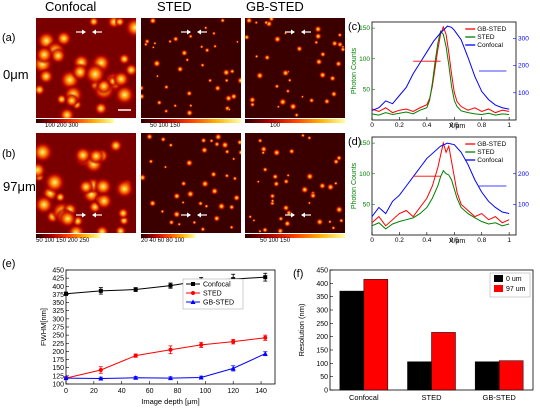 This screenshot has height=410, width=540. Describe the element at coordinates (9, 154) in the screenshot. I see `panel-label-b: (b)` at that location.